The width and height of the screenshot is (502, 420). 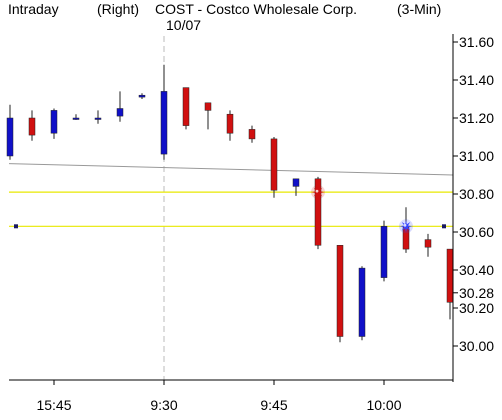 I want to click on x-tick-label: 15:45, so click(x=53, y=405).